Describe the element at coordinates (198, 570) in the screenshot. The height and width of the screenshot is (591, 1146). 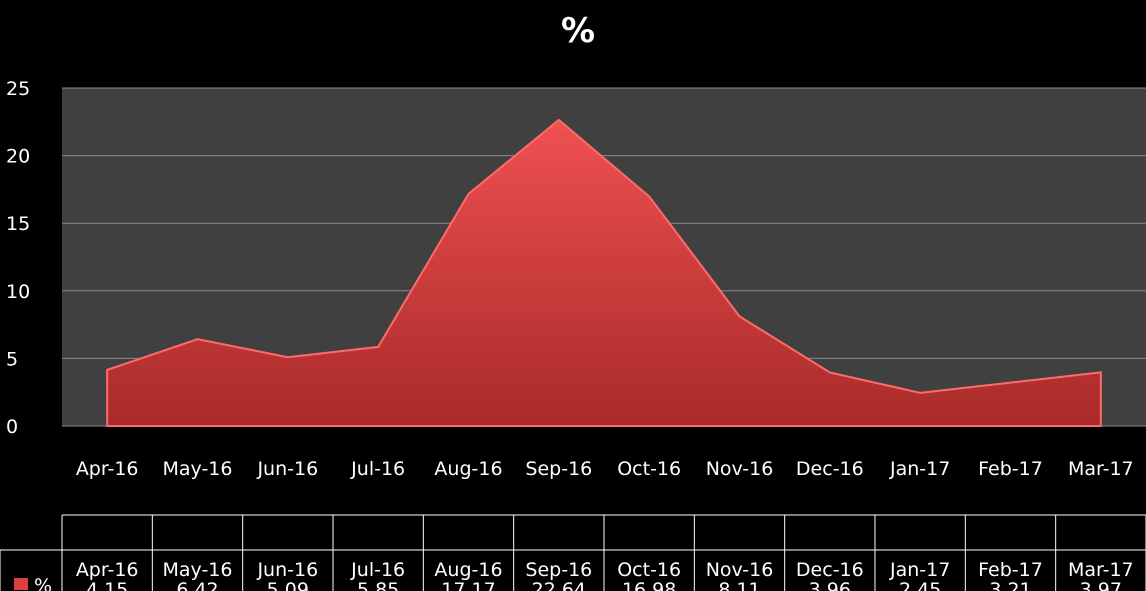
I see `table-header: May-16` at that location.